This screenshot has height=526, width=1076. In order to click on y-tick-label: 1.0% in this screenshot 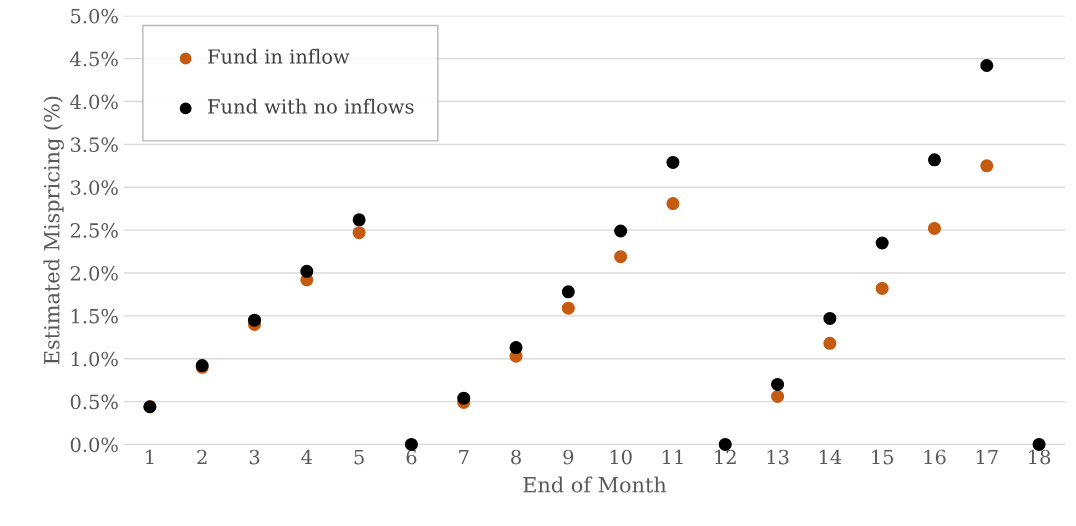, I will do `click(94, 359)`.